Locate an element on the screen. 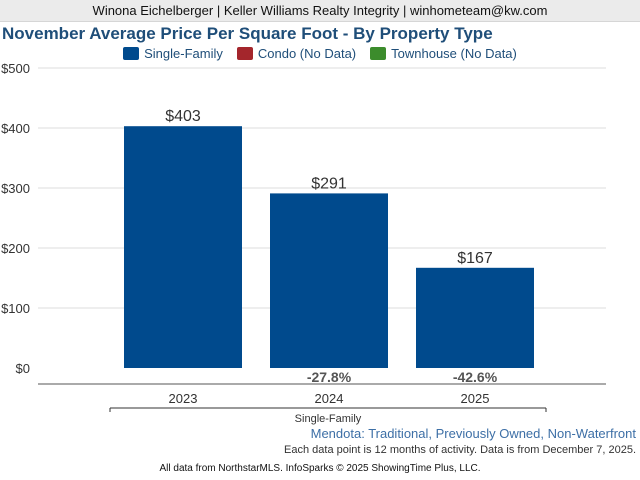 Image resolution: width=640 pixels, height=480 pixels. legend-item-single-family: Single-Family is located at coordinates (173, 53).